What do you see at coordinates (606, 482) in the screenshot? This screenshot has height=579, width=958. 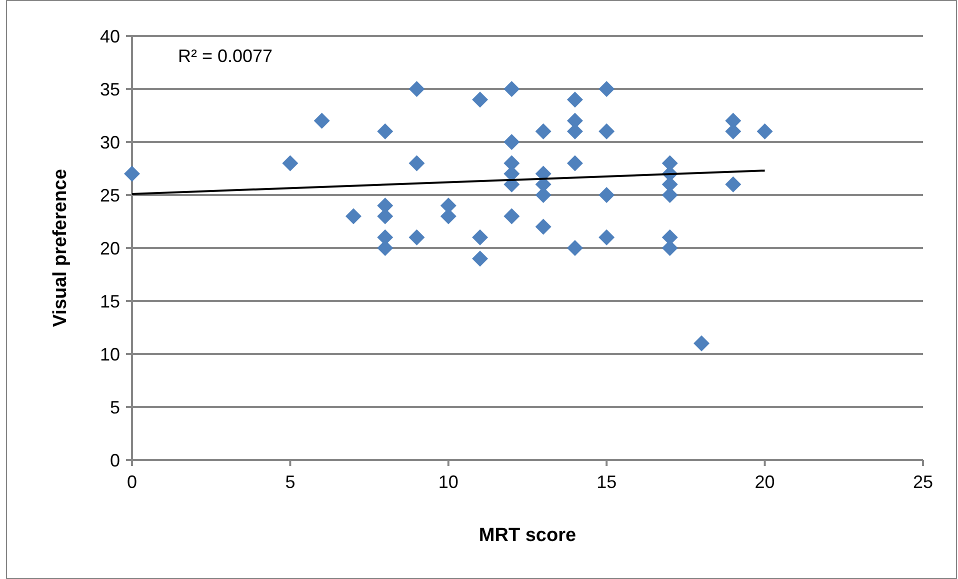 I see `x-tick-label: 15` at bounding box center [606, 482].